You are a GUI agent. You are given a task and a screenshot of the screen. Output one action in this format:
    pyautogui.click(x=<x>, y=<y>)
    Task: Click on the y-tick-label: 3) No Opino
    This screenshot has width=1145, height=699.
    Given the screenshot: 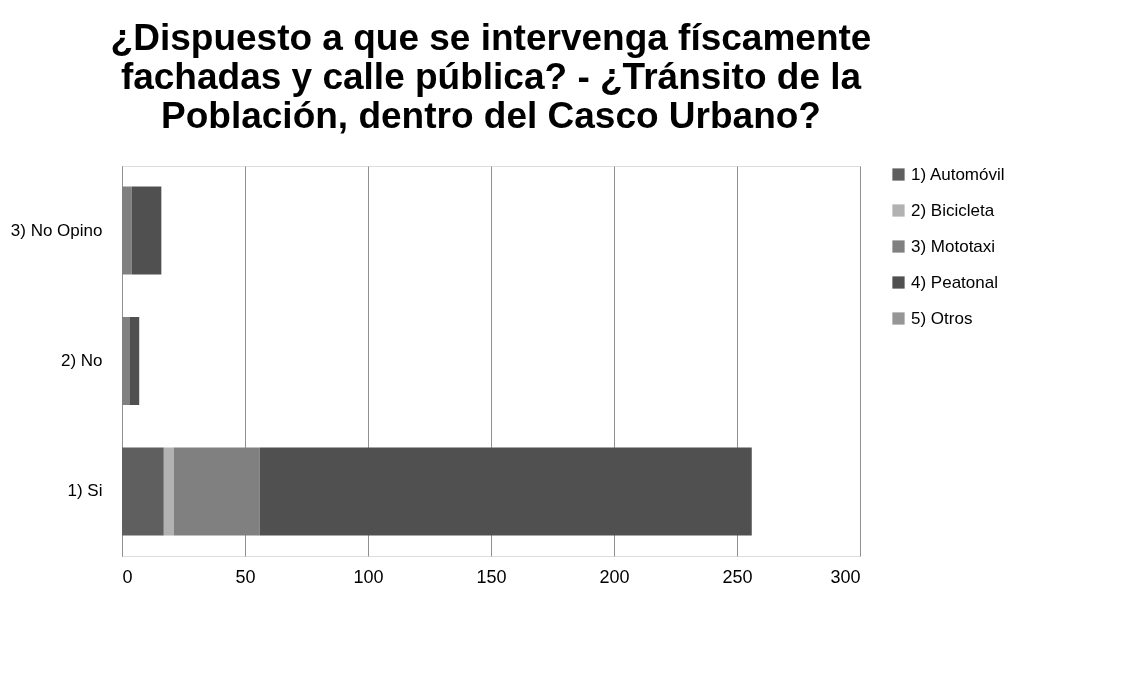 What is the action you would take?
    pyautogui.click(x=56, y=230)
    